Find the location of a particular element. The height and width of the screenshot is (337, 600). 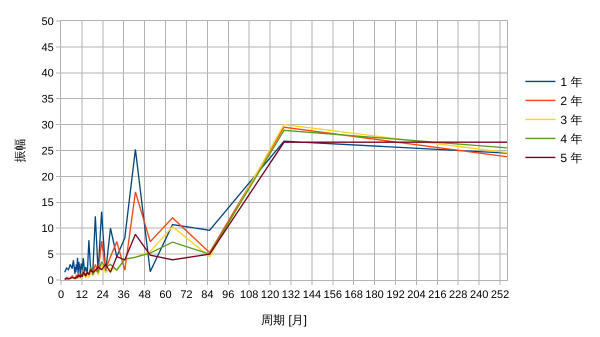

x-tick-label: 192 is located at coordinates (395, 295).